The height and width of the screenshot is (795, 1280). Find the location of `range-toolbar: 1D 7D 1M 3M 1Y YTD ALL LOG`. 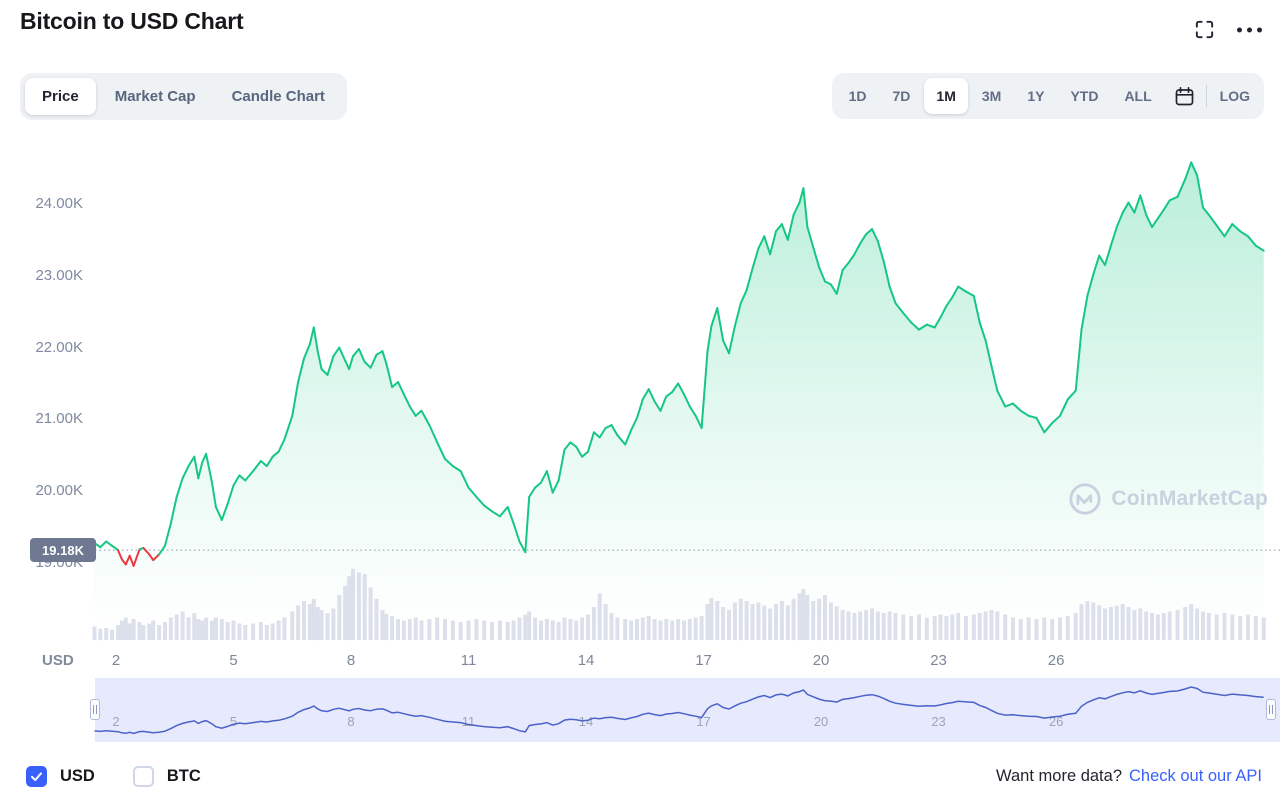

range-toolbar: 1D 7D 1M 3M 1Y YTD ALL LOG is located at coordinates (1047, 96).